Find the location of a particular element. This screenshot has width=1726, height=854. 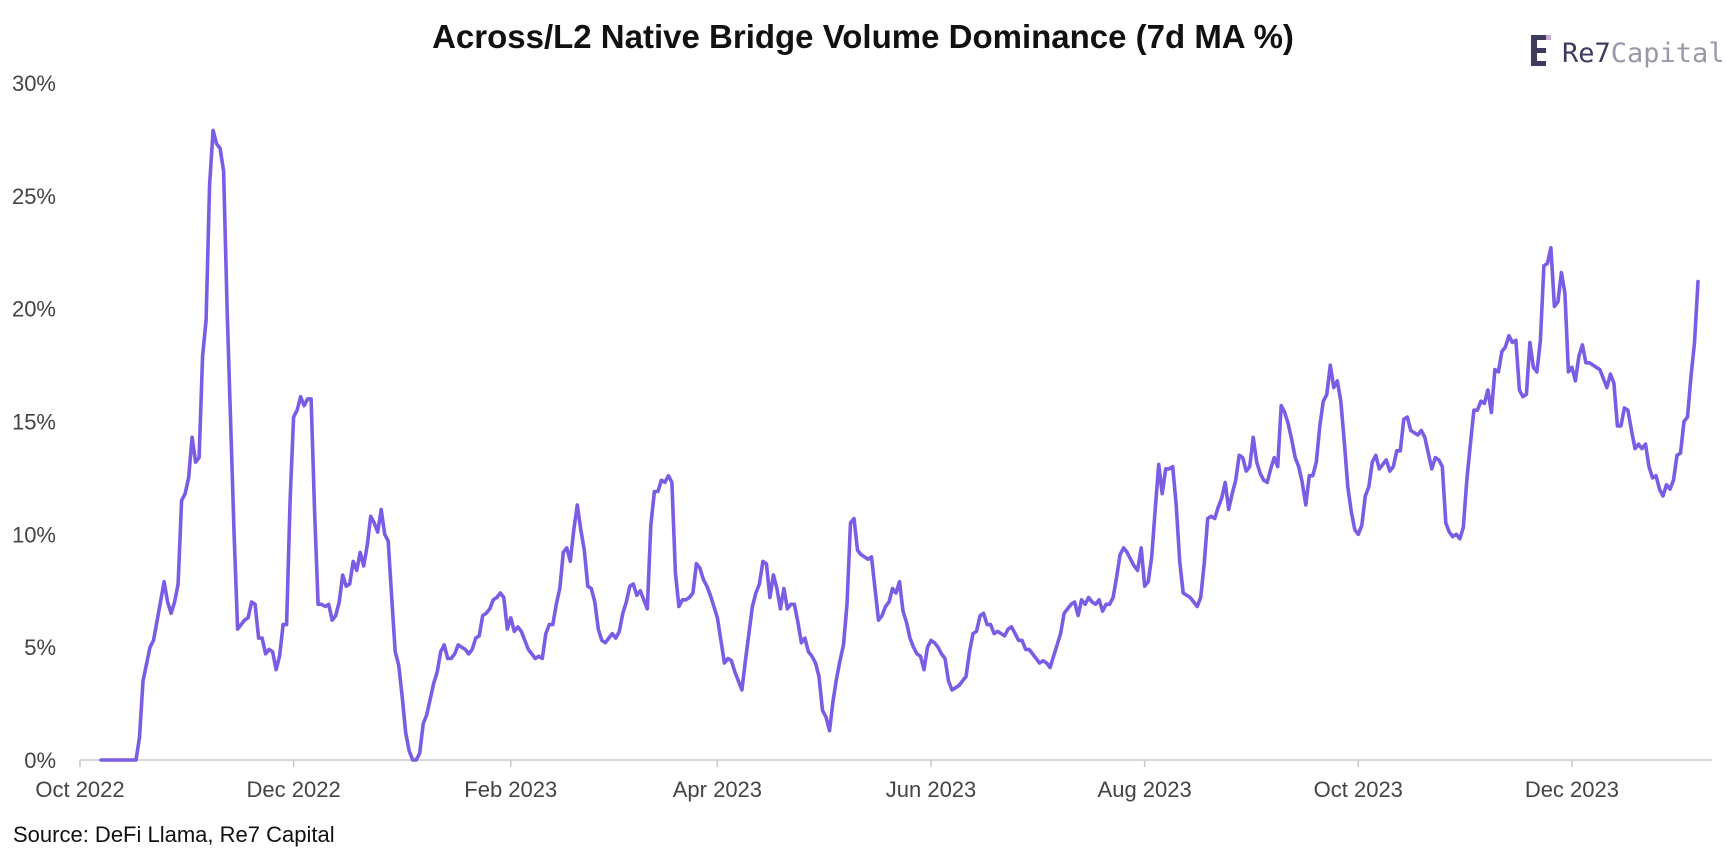

x-tick-label: Apr 2023 is located at coordinates (717, 789).